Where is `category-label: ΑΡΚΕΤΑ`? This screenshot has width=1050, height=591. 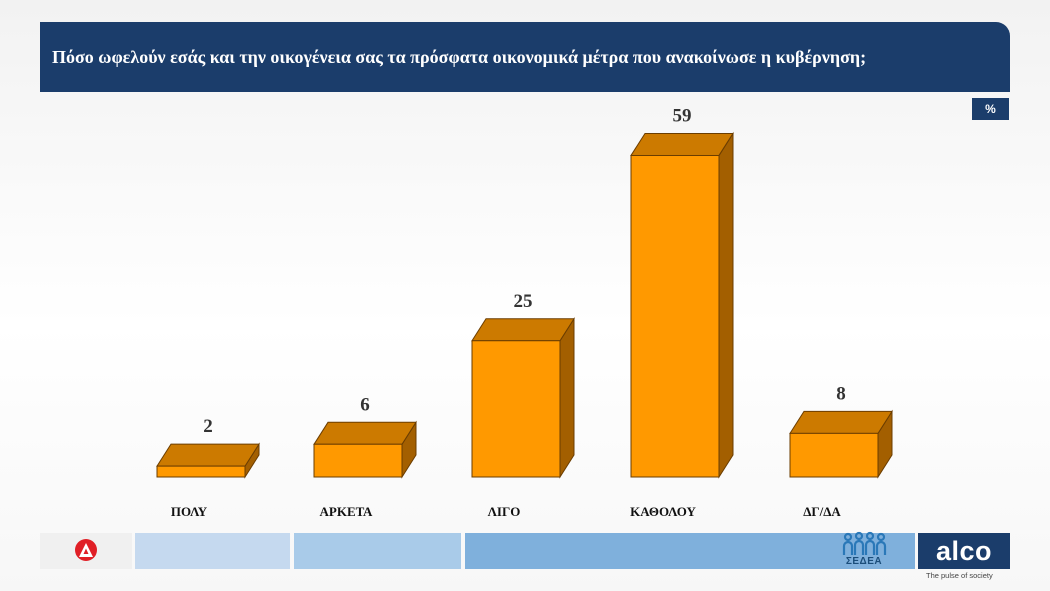 category-label: ΑΡΚΕΤΑ is located at coordinates (347, 511).